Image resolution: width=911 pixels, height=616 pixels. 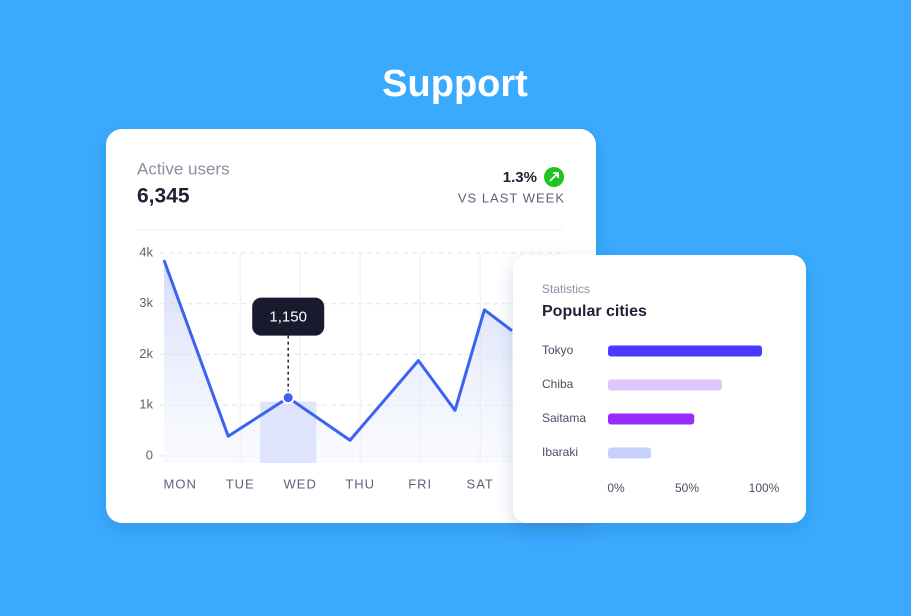 What do you see at coordinates (764, 488) in the screenshot?
I see `x-tick-label: 100%` at bounding box center [764, 488].